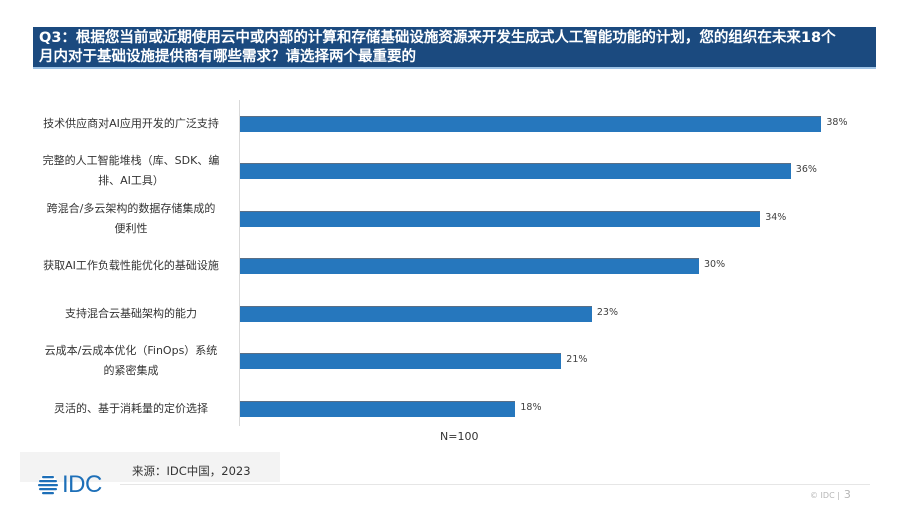 The width and height of the screenshot is (900, 506). What do you see at coordinates (776, 217) in the screenshot?
I see `value-label: 34%` at bounding box center [776, 217].